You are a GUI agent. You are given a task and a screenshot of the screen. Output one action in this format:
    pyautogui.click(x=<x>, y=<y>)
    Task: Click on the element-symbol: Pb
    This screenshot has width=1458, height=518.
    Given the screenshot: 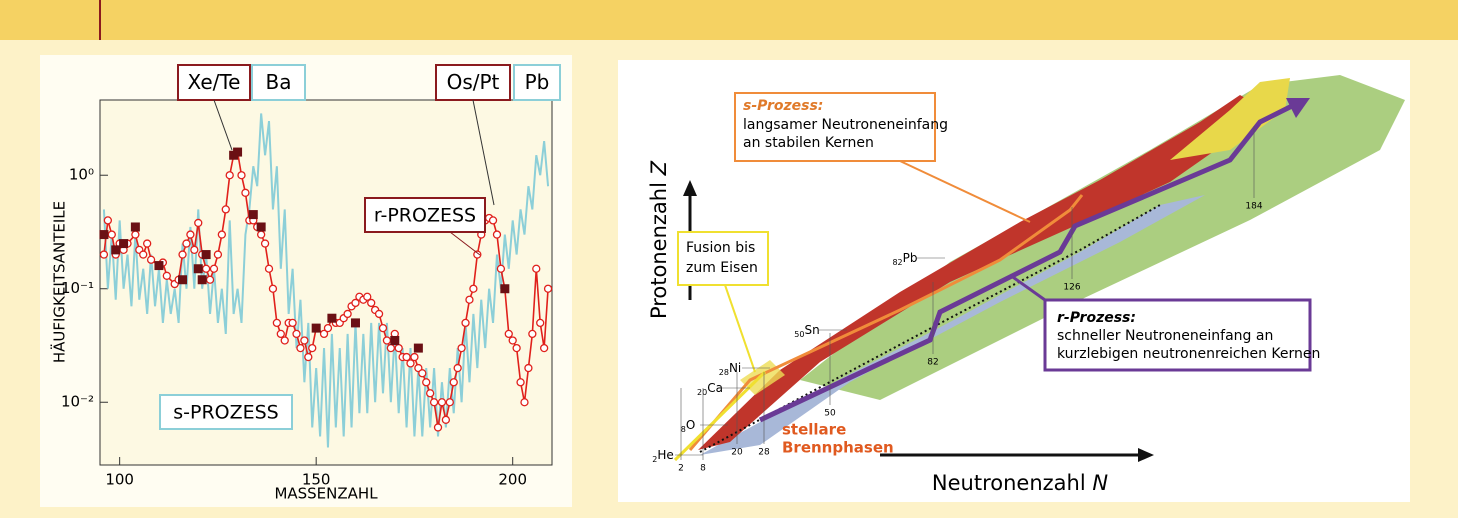 What is the action you would take?
    pyautogui.click(x=910, y=258)
    